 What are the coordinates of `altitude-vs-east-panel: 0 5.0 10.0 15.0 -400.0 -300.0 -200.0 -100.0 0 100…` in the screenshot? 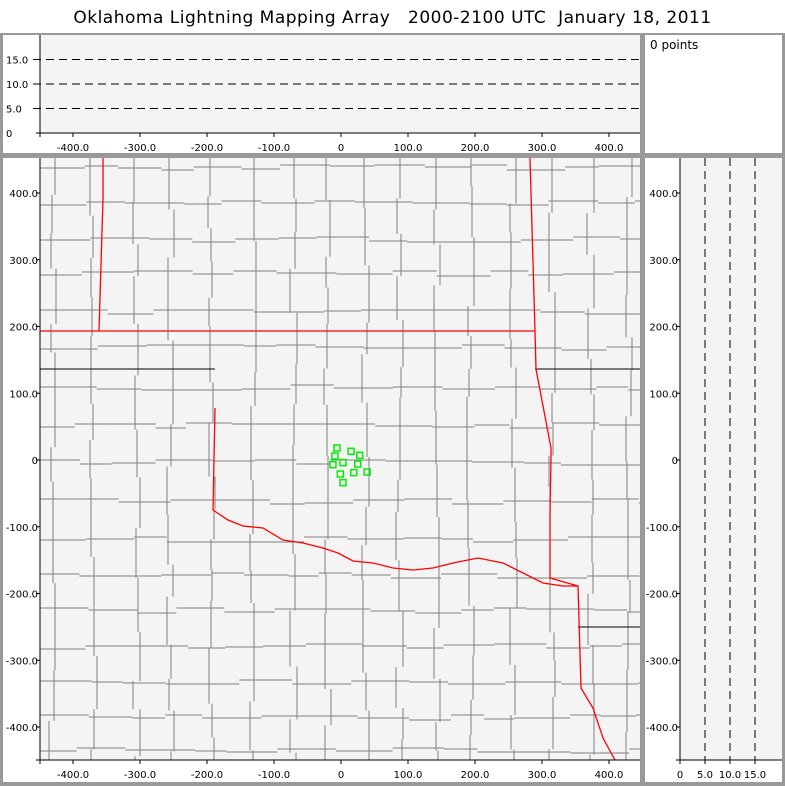 It's located at (321, 94).